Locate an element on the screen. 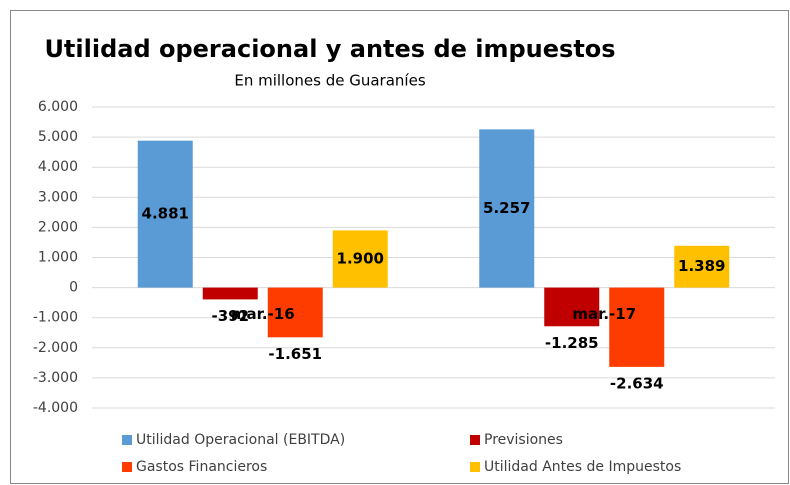 This screenshot has height=485, width=790. y-tick-label: 5.000 is located at coordinates (58, 137).